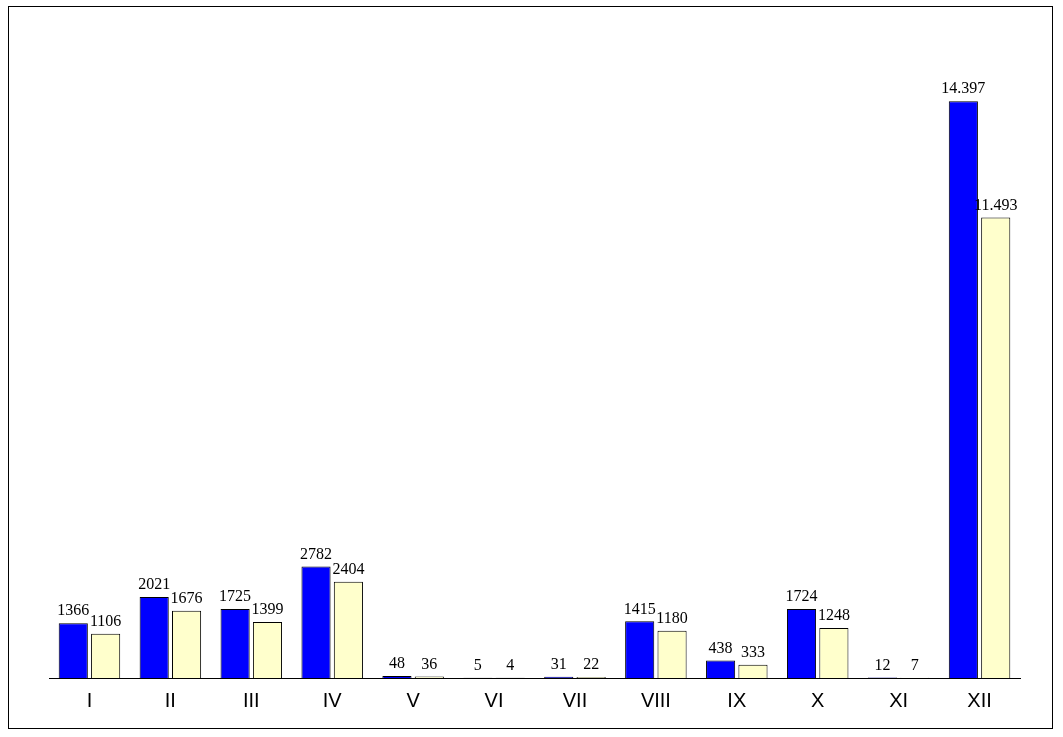 The image size is (1063, 737). What do you see at coordinates (89, 699) in the screenshot?
I see `x-tick-label: I` at bounding box center [89, 699].